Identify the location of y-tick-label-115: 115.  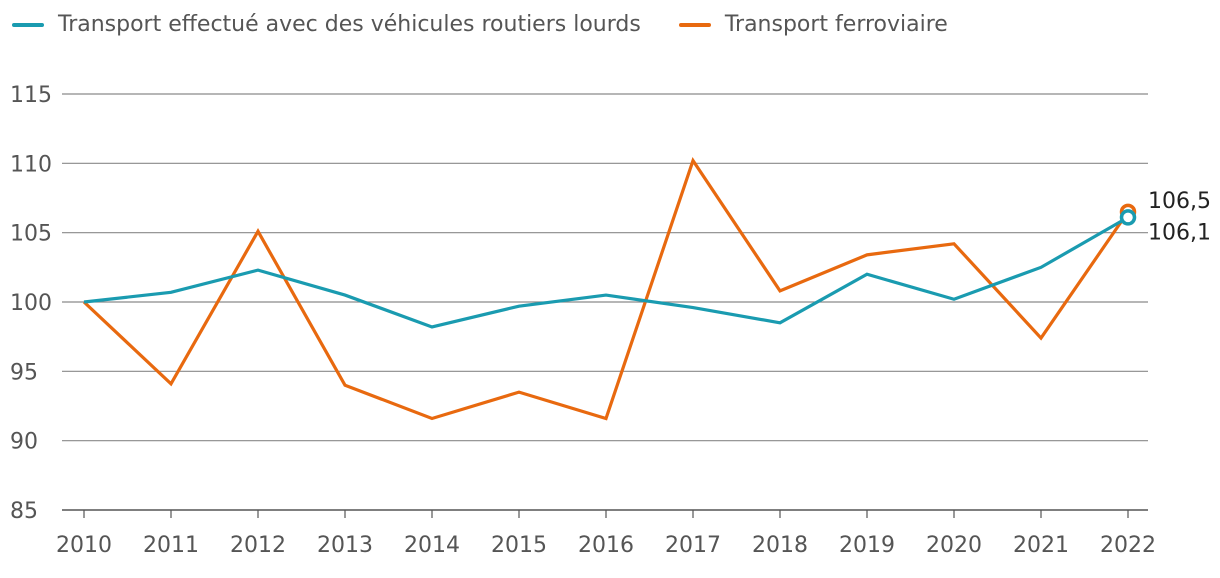
(31, 95).